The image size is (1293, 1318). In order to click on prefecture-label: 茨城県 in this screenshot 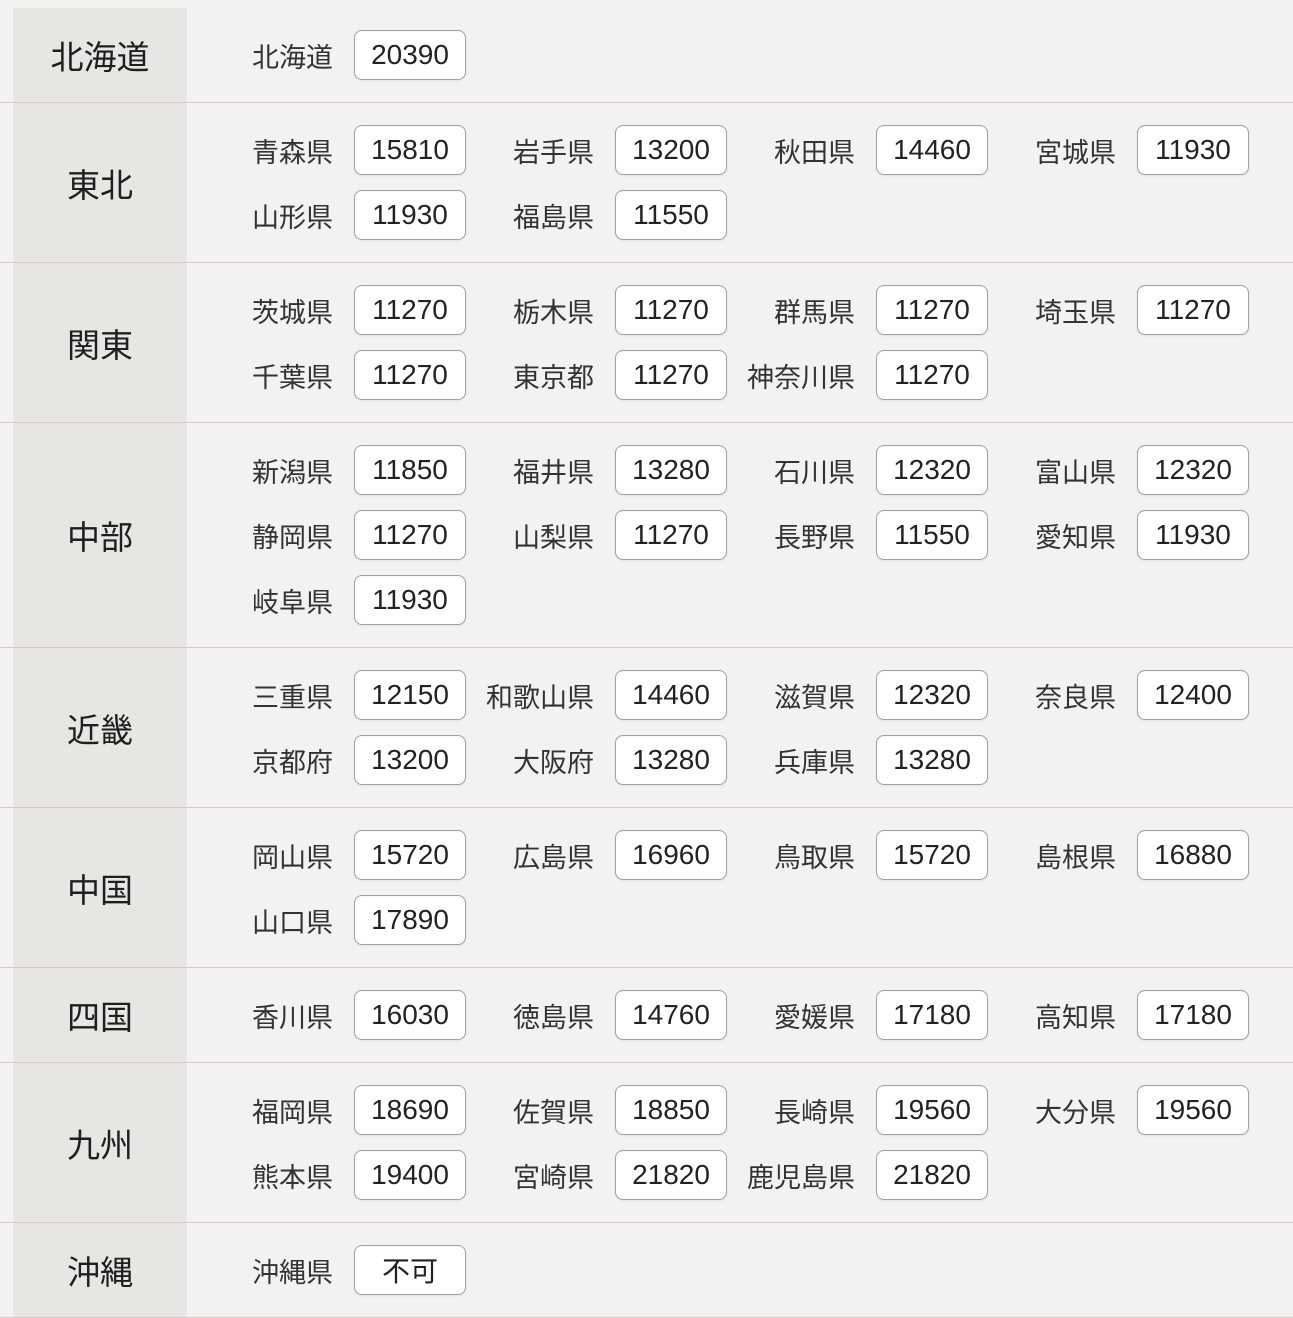, I will do `click(292, 312)`.